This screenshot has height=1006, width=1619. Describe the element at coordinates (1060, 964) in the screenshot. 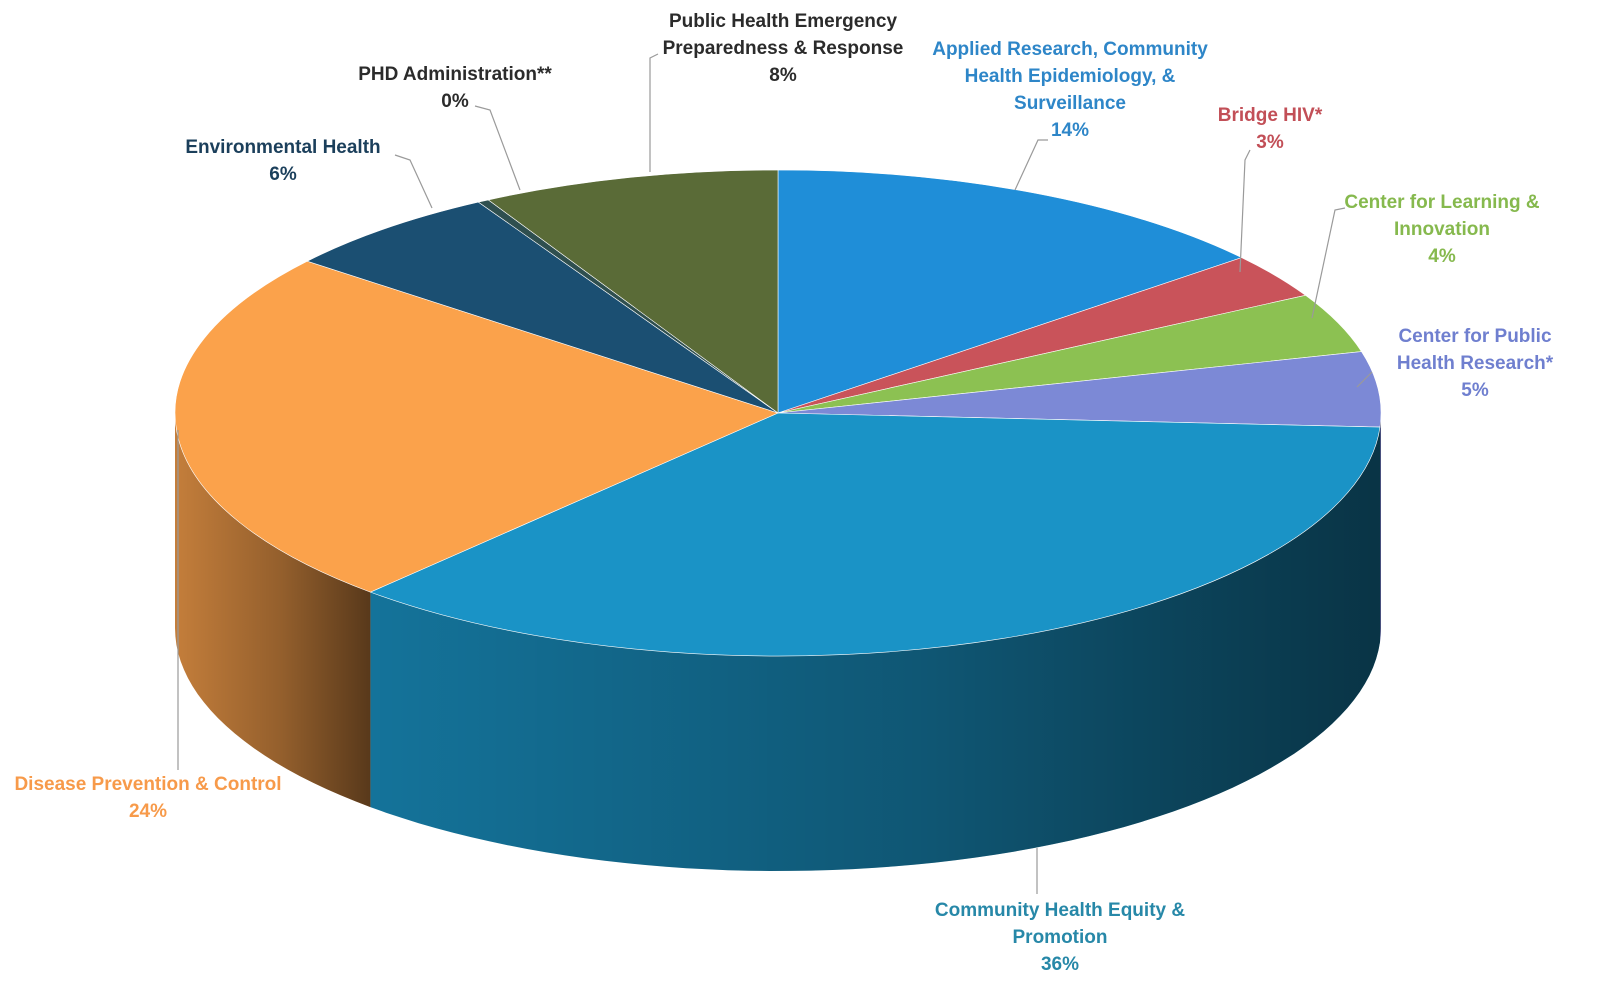

I see `slice-pct-4: 36%` at that location.